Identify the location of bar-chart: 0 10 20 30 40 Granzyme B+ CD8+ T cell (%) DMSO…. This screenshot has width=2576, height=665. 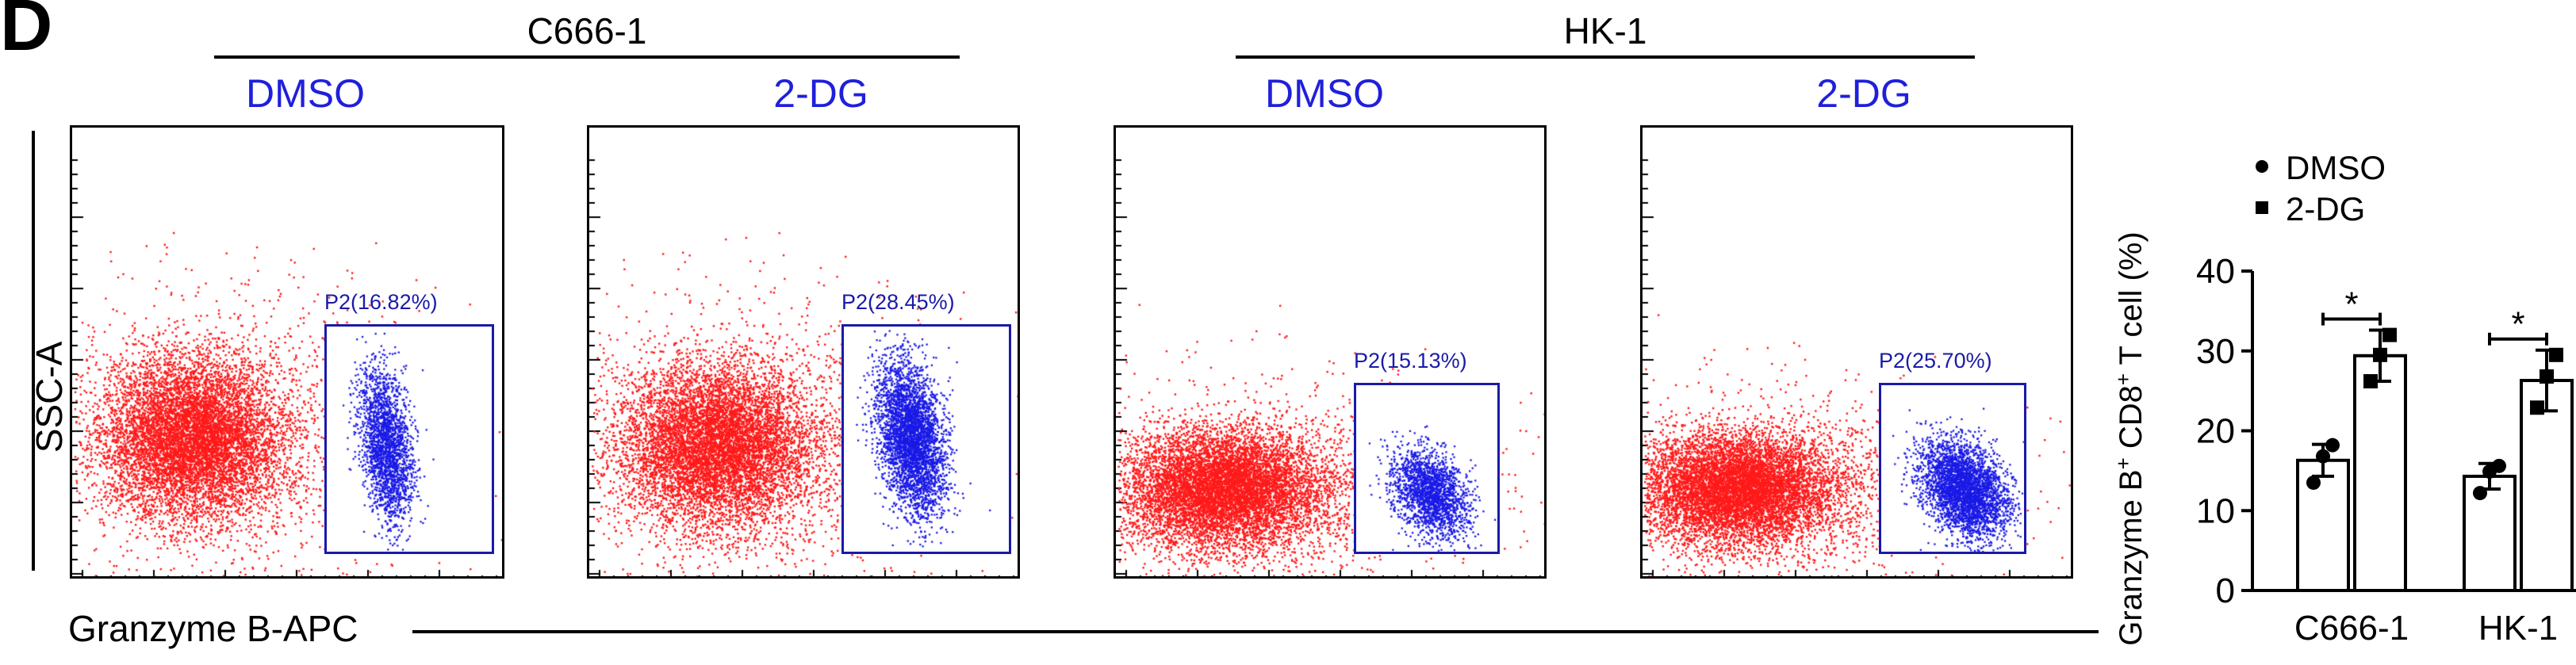
(2343, 399).